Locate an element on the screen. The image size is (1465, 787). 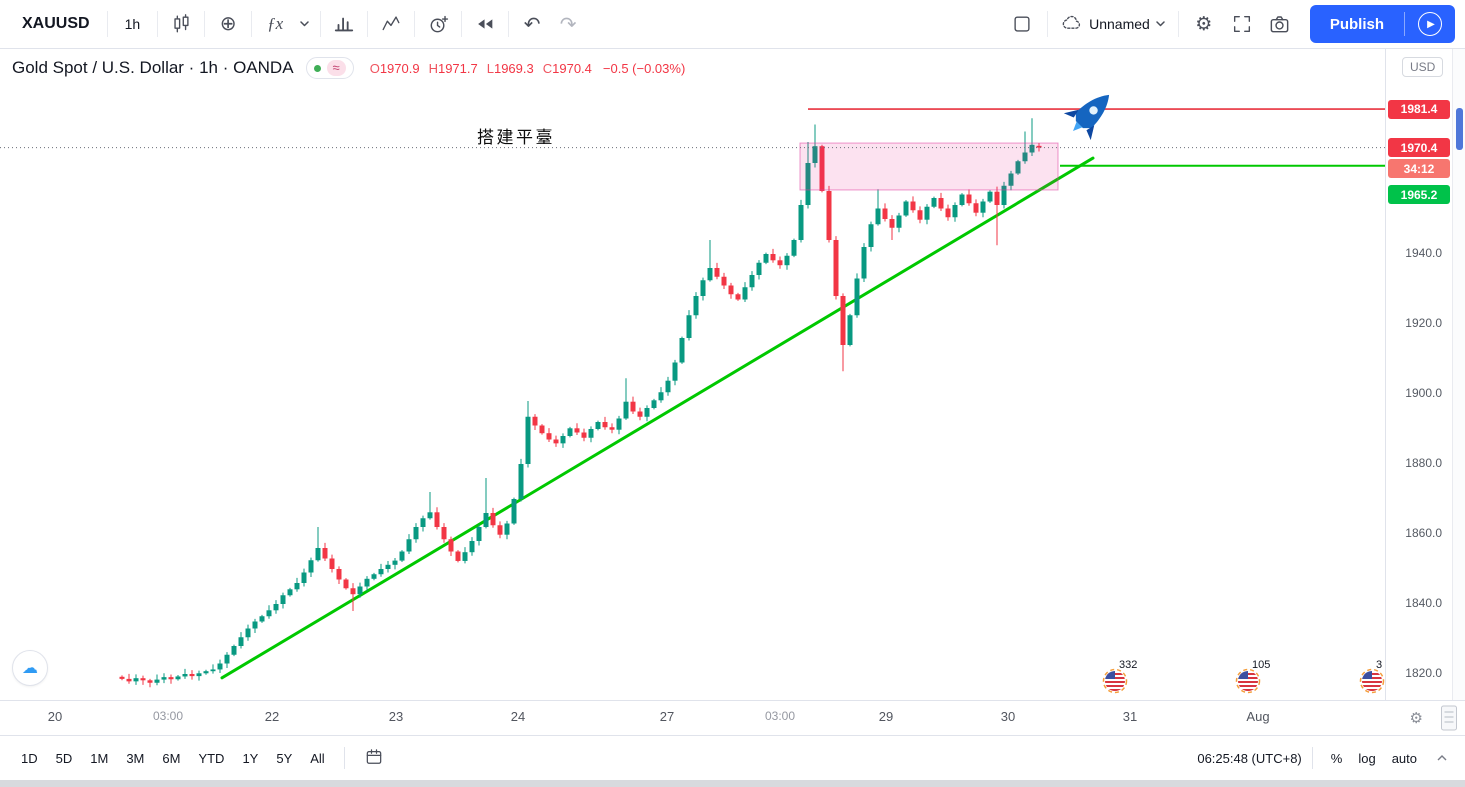
economic-event-flag: 105 is located at coordinates (1253, 676).